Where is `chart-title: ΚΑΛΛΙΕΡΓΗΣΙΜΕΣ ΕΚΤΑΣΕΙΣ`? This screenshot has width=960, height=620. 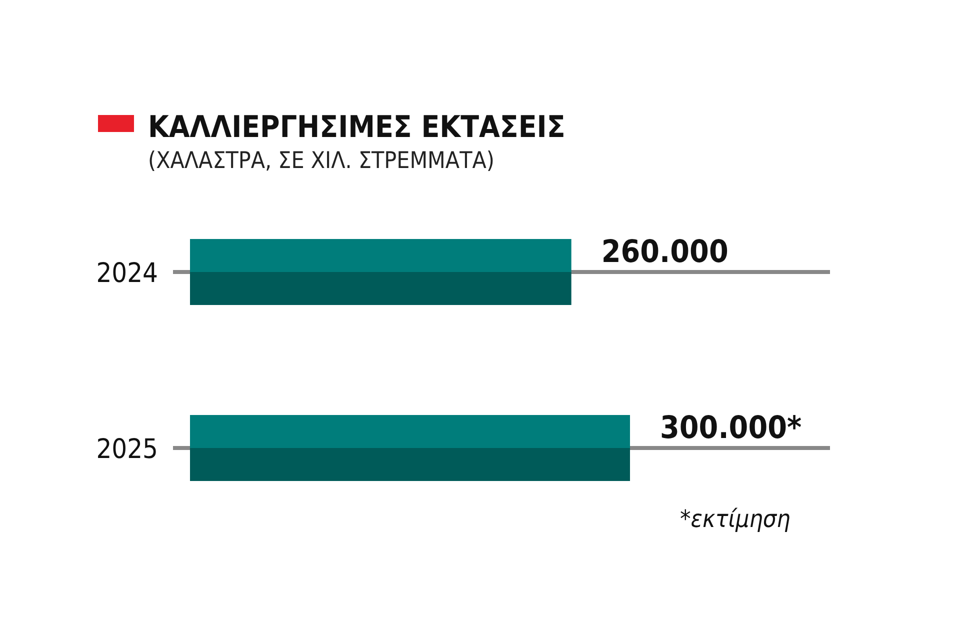 chart-title: ΚΑΛΛΙΕΡΓΗΣΙΜΕΣ ΕΚΤΑΣΕΙΣ is located at coordinates (357, 127).